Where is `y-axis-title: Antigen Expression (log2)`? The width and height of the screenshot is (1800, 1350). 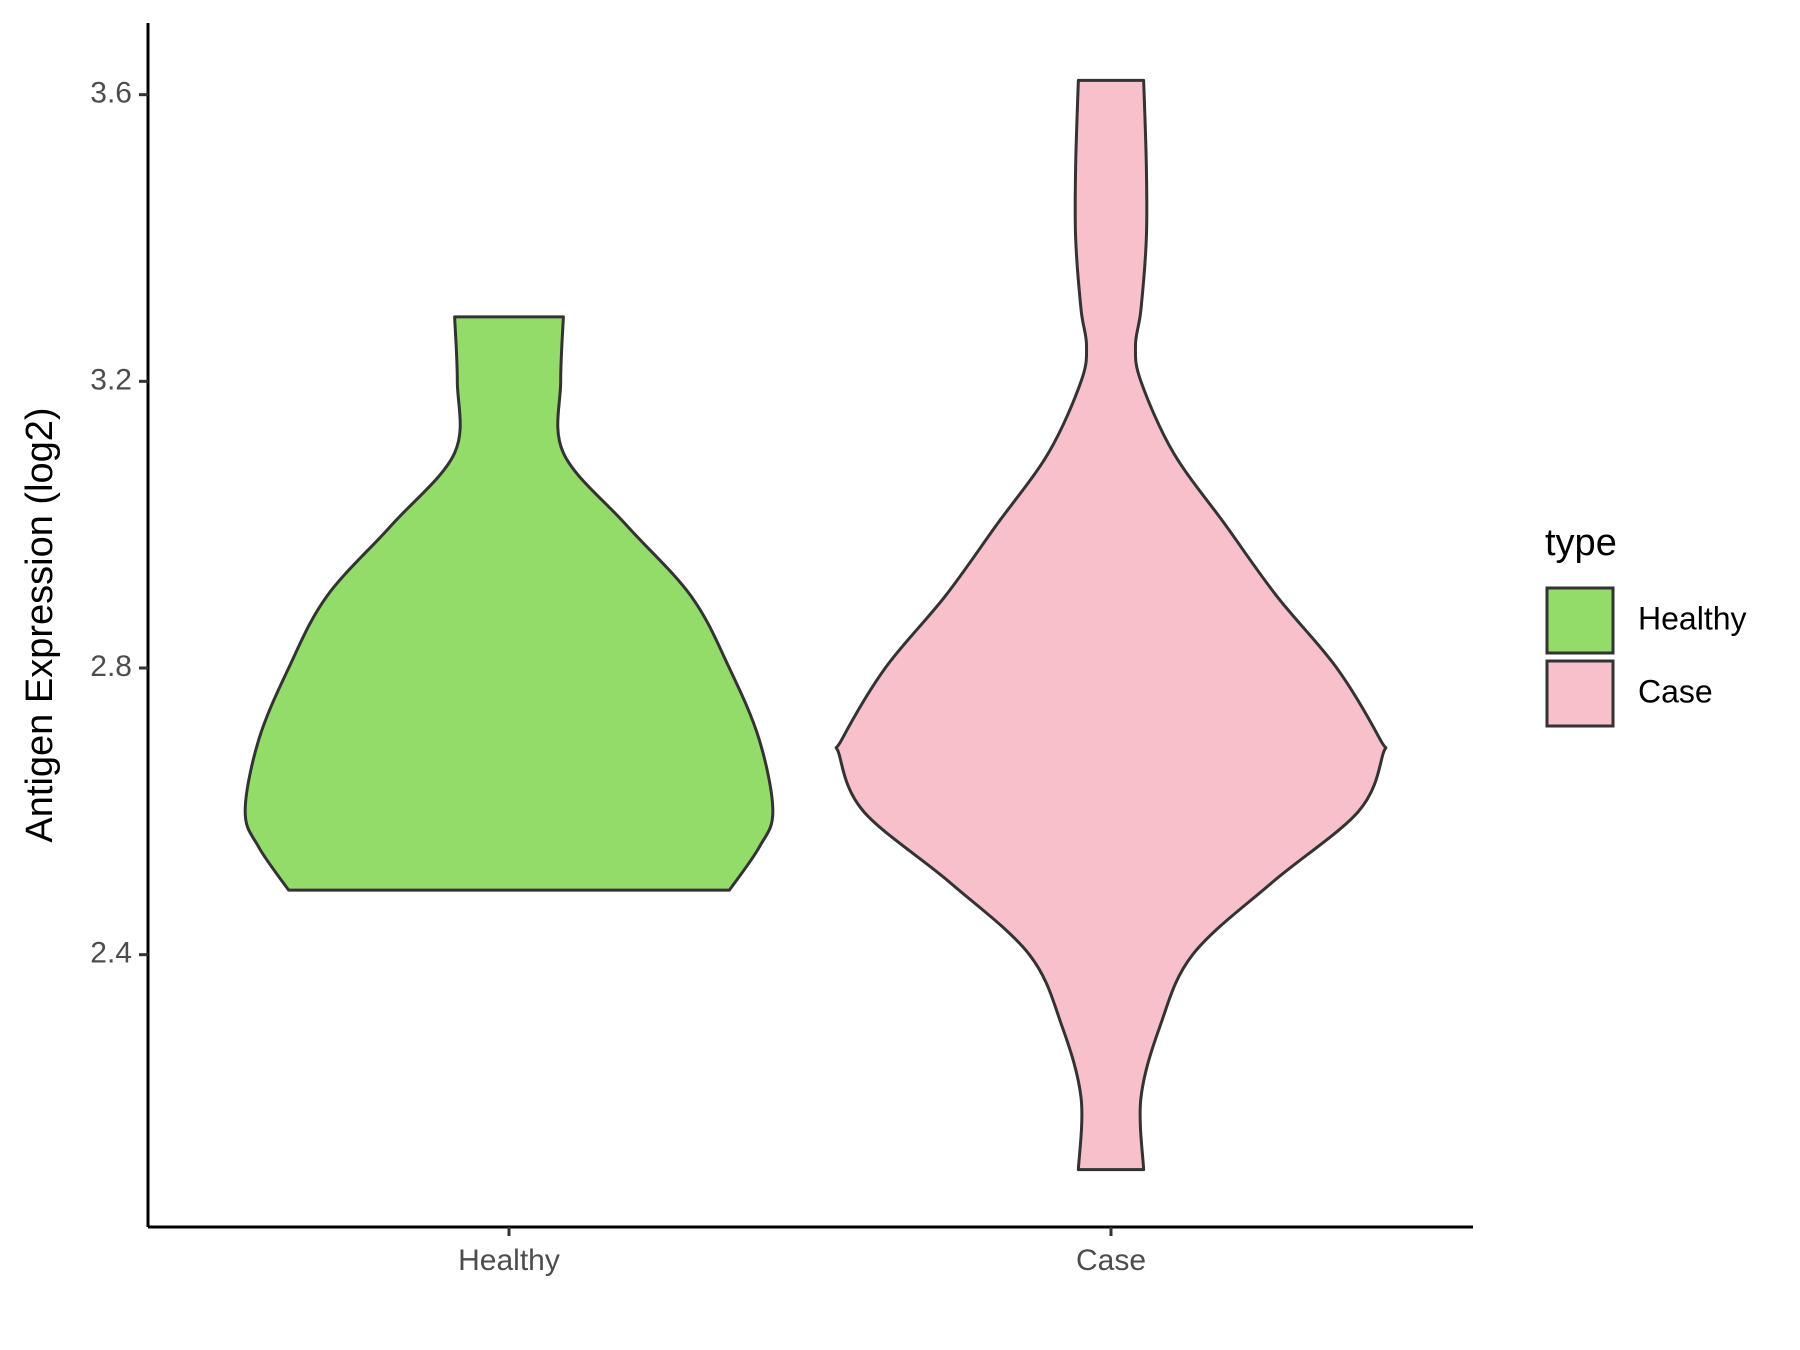 y-axis-title: Antigen Expression (log2) is located at coordinates (40, 624).